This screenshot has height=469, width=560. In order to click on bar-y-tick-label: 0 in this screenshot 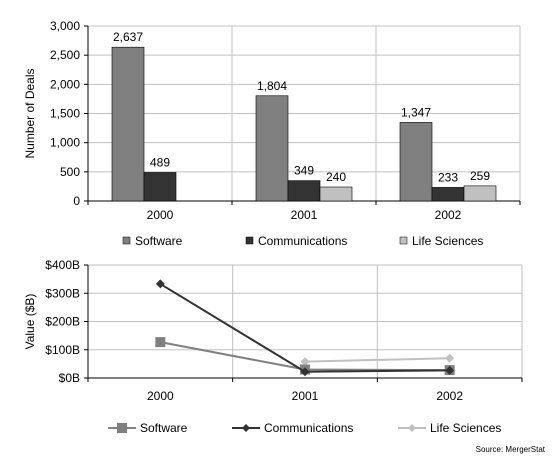, I will do `click(76, 201)`.